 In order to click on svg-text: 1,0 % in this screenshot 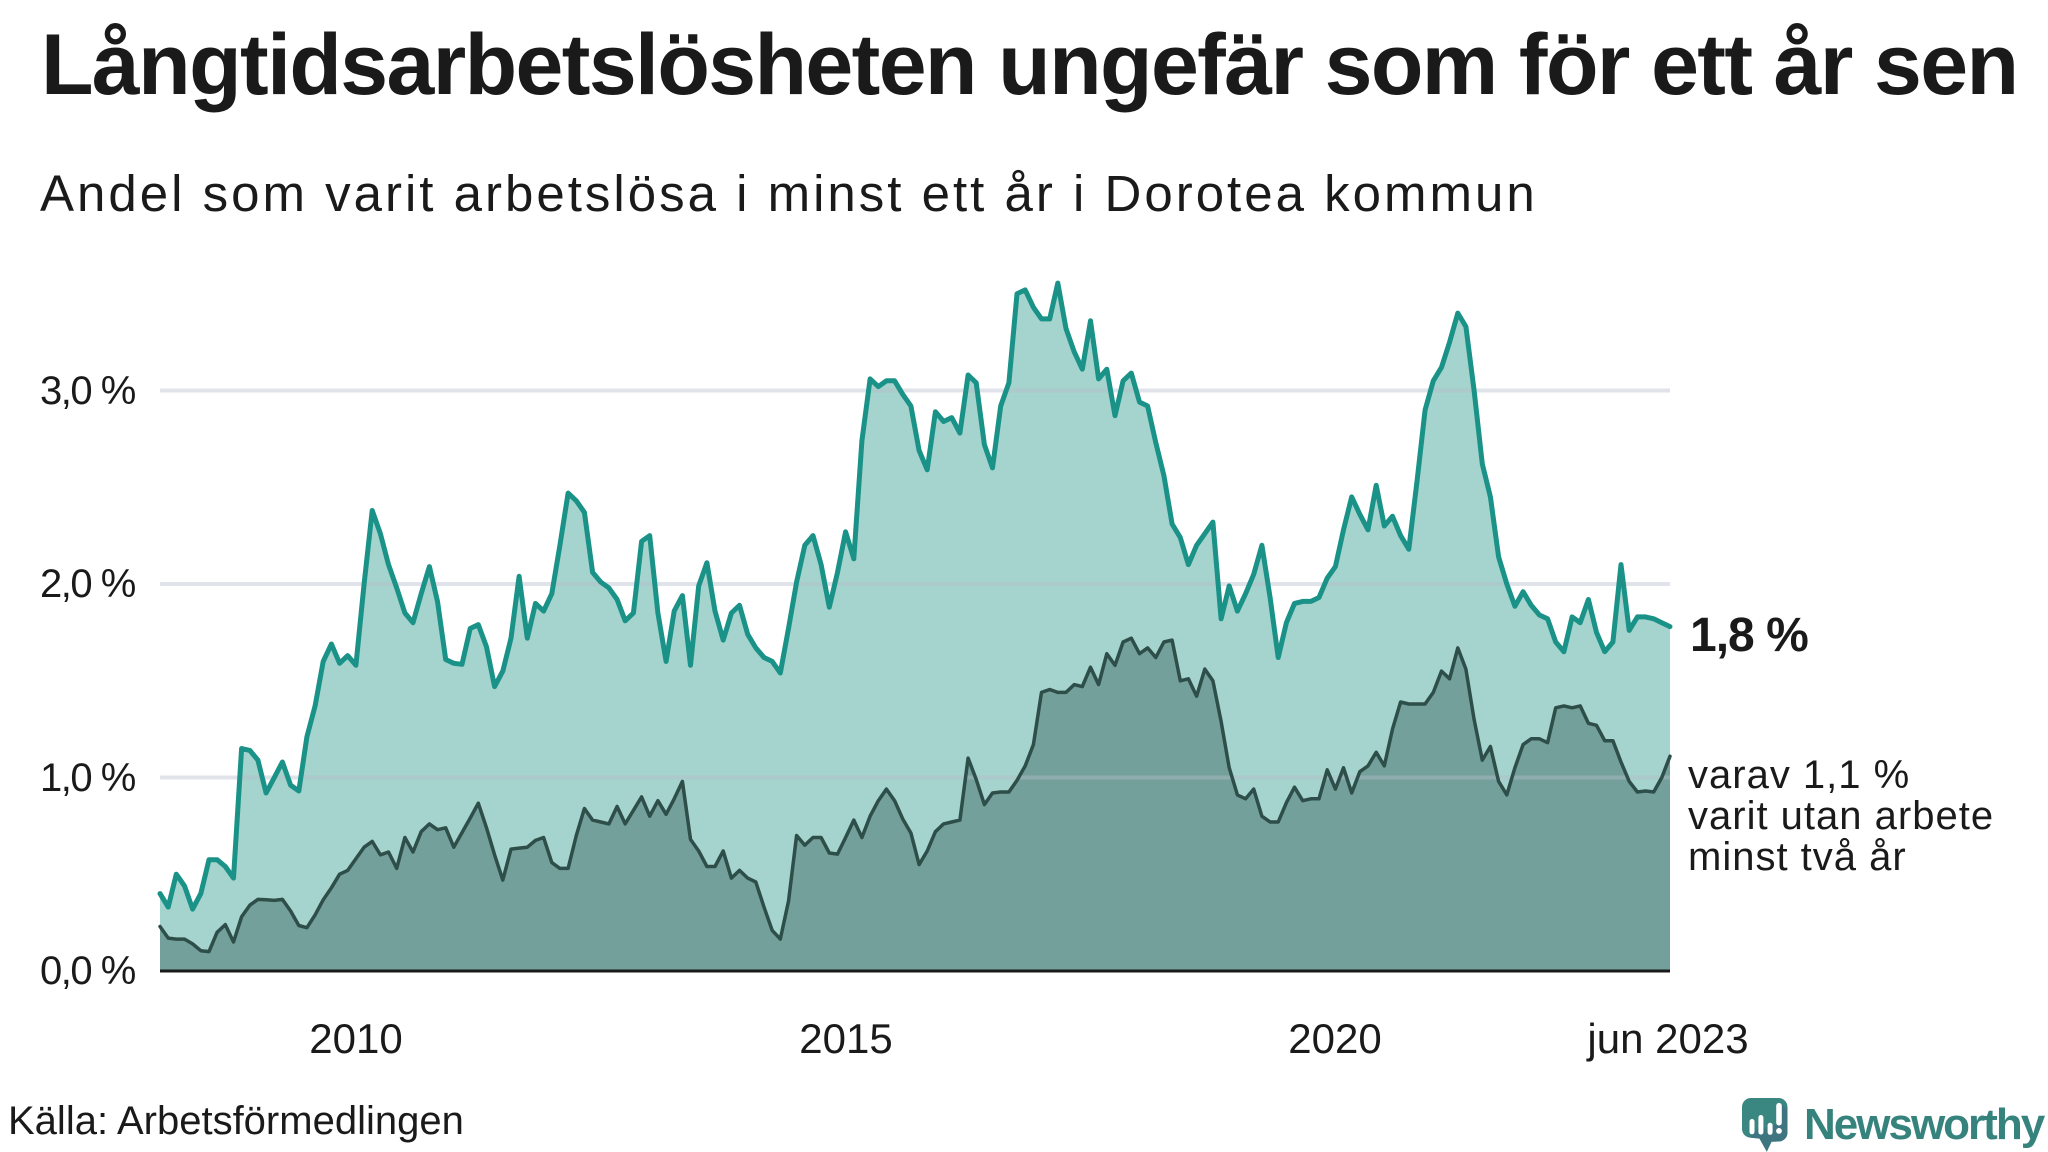, I will do `click(88, 778)`.